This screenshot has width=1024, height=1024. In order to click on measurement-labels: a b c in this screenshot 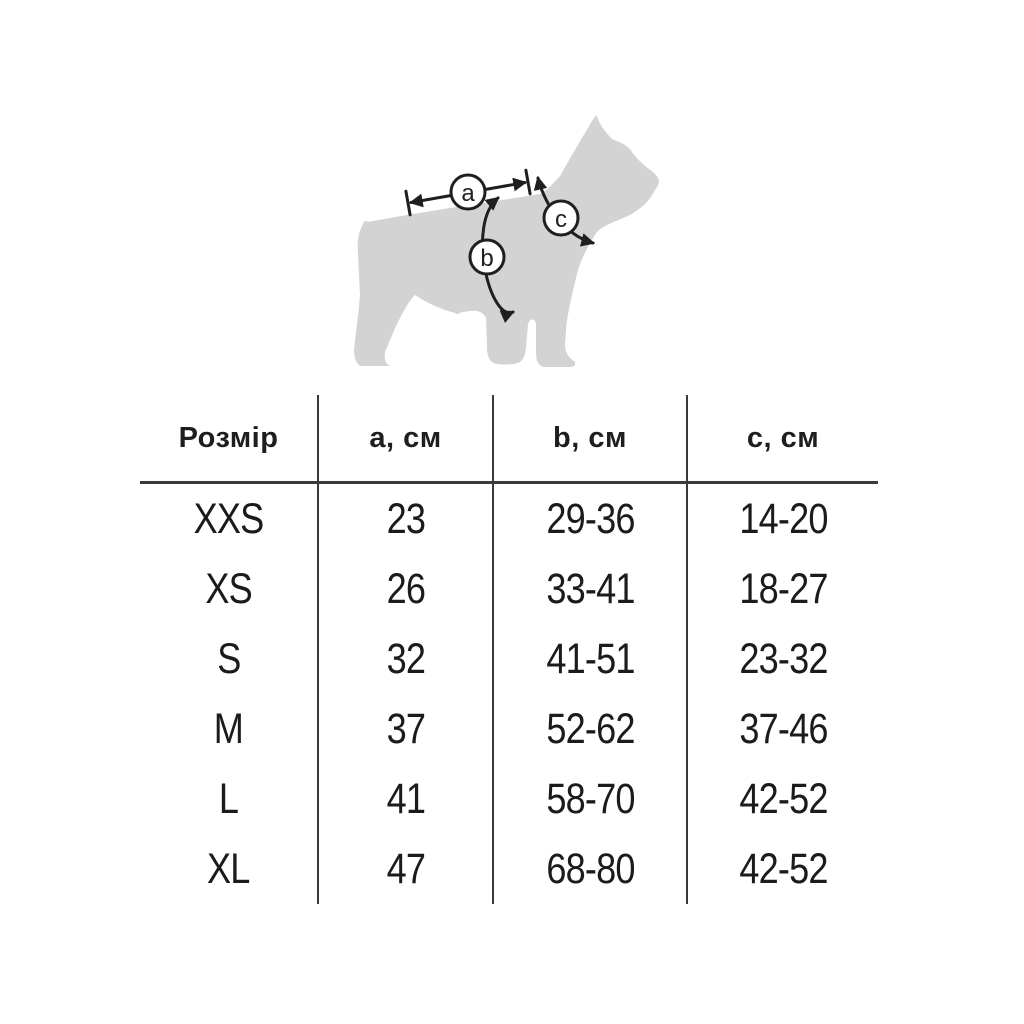, I will do `click(514, 224)`.